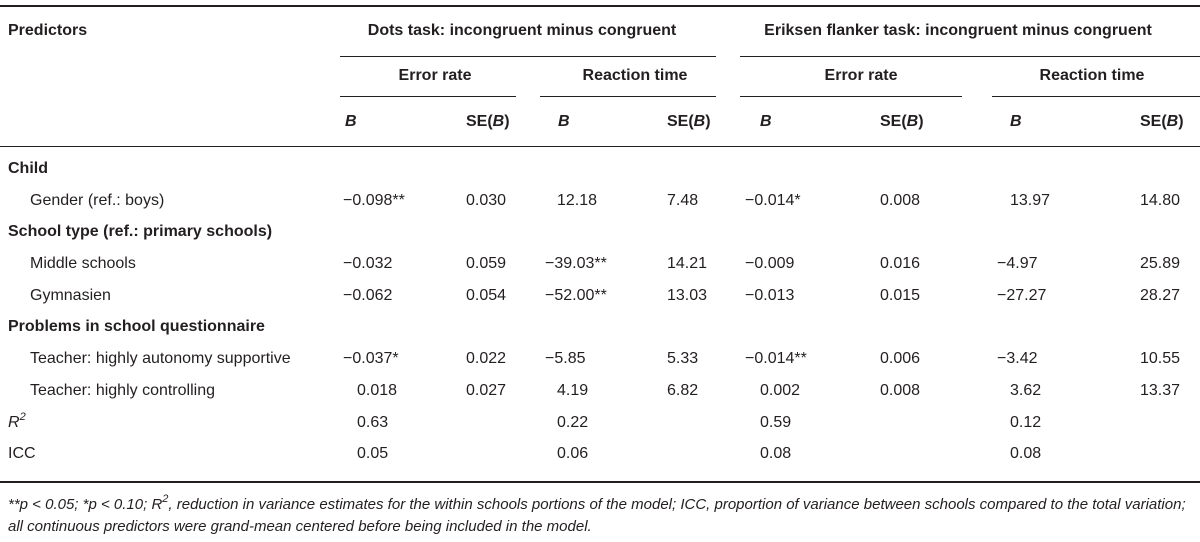 The image size is (1200, 542). What do you see at coordinates (1026, 422) in the screenshot?
I see `table-cell: 0.12` at bounding box center [1026, 422].